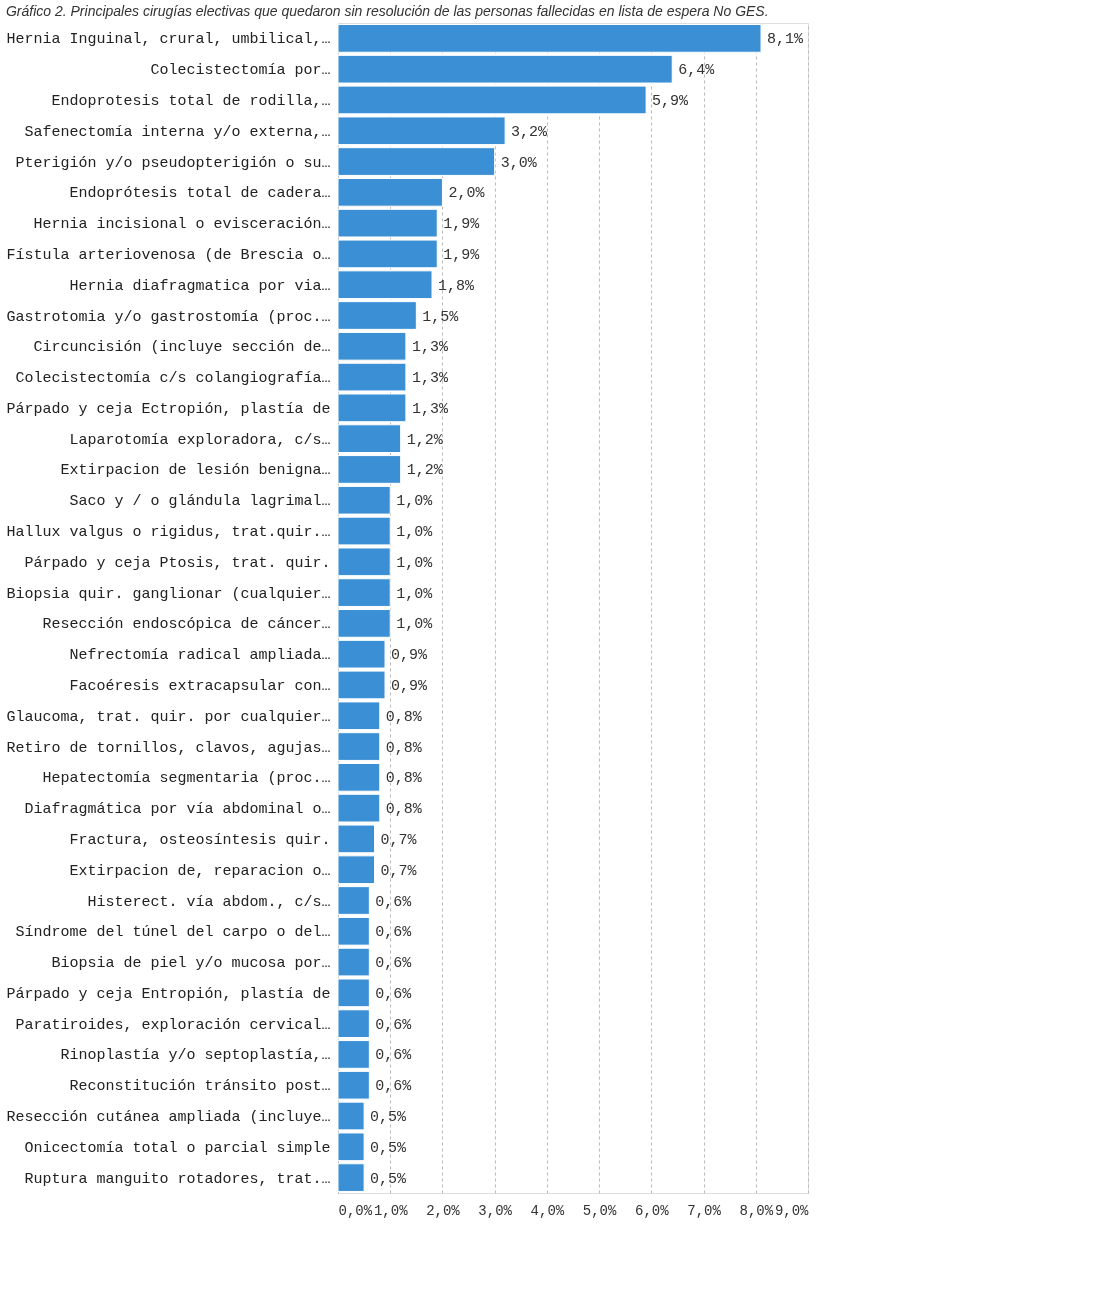 The width and height of the screenshot is (1105, 1301). Describe the element at coordinates (652, 1210) in the screenshot. I see `x-tick-label: 6,0%` at that location.